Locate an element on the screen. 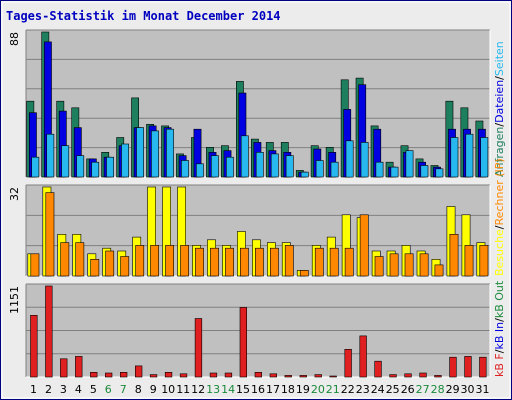 The image size is (512, 400). x-tick-label: 30 is located at coordinates (468, 389).